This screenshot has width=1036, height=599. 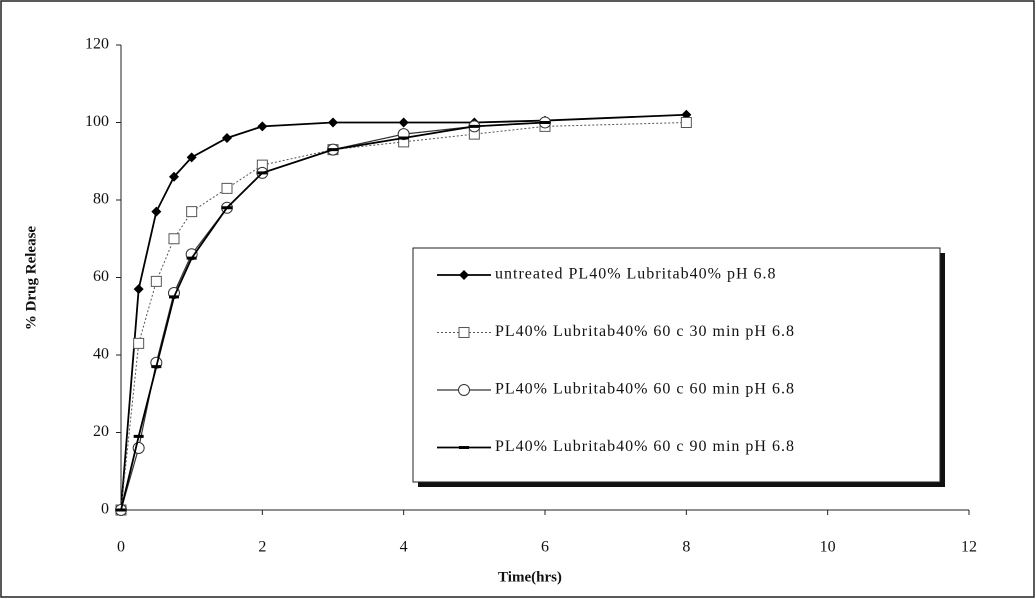 What do you see at coordinates (97, 121) in the screenshot?
I see `y-tick-label: 100` at bounding box center [97, 121].